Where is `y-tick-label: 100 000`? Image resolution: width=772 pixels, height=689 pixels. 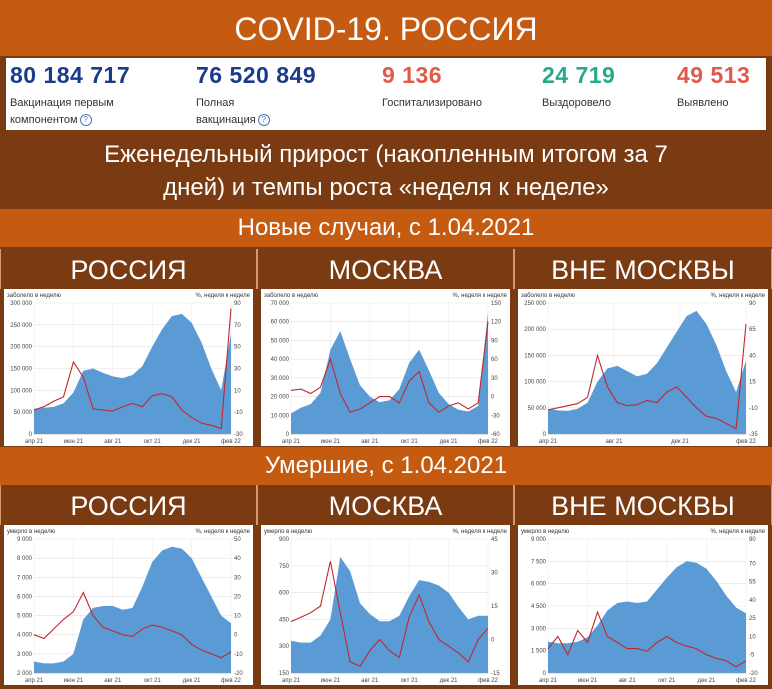
y-tick-label: 100 000 is located at coordinates (535, 383).